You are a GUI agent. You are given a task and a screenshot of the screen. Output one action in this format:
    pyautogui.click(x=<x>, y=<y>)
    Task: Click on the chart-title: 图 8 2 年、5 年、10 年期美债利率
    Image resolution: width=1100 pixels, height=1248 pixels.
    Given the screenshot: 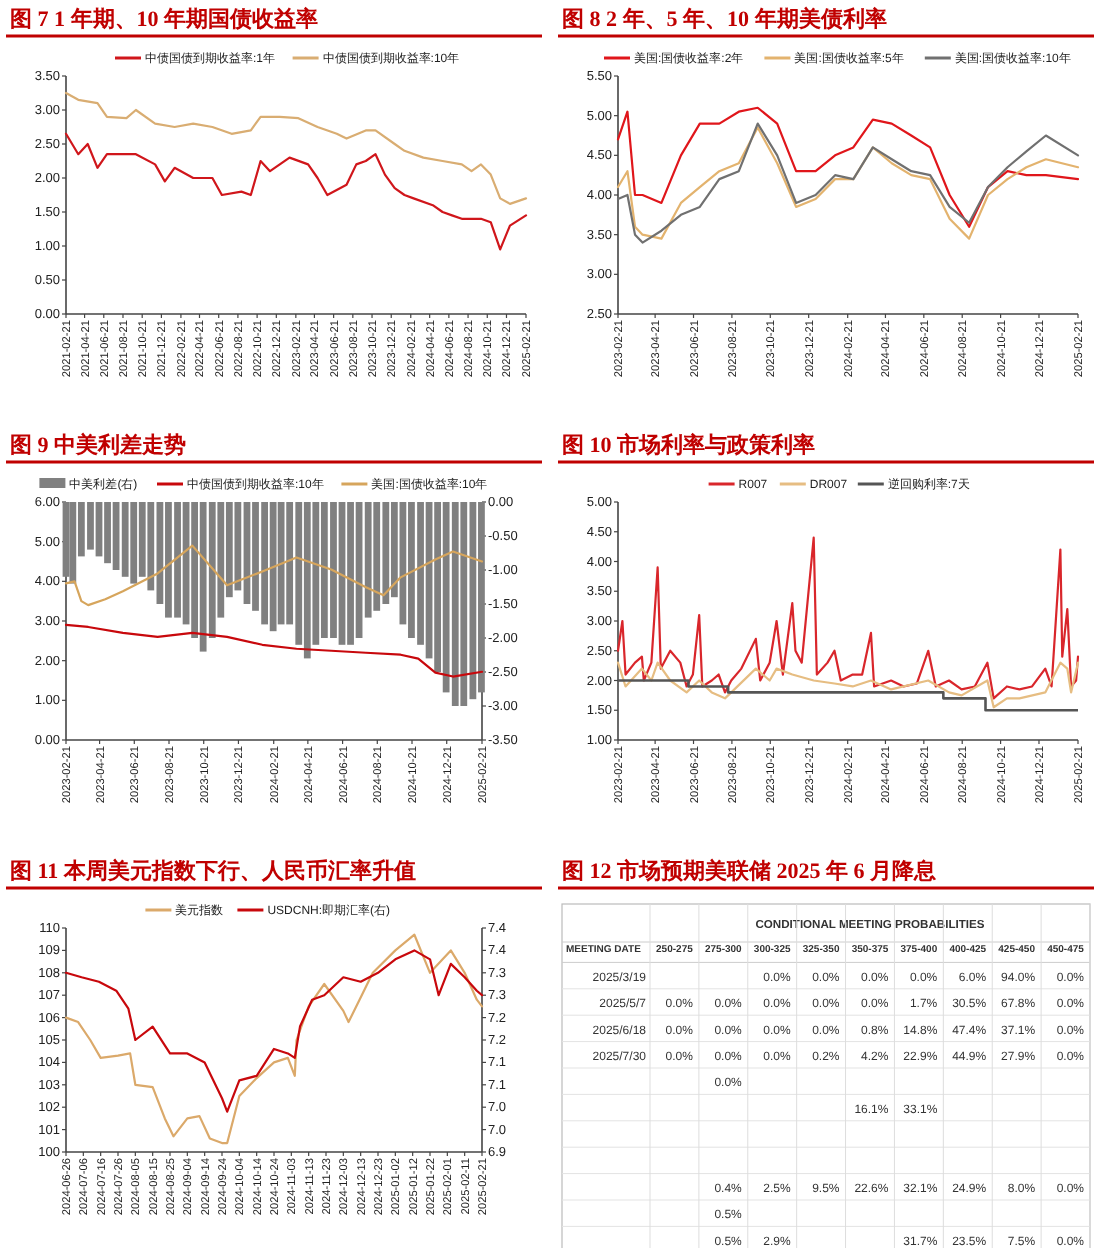 What is the action you would take?
    pyautogui.click(x=724, y=19)
    